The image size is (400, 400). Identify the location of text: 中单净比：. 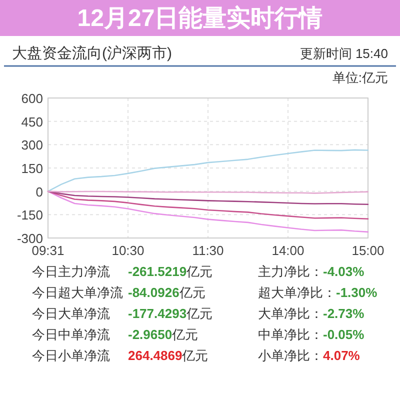
(290, 334).